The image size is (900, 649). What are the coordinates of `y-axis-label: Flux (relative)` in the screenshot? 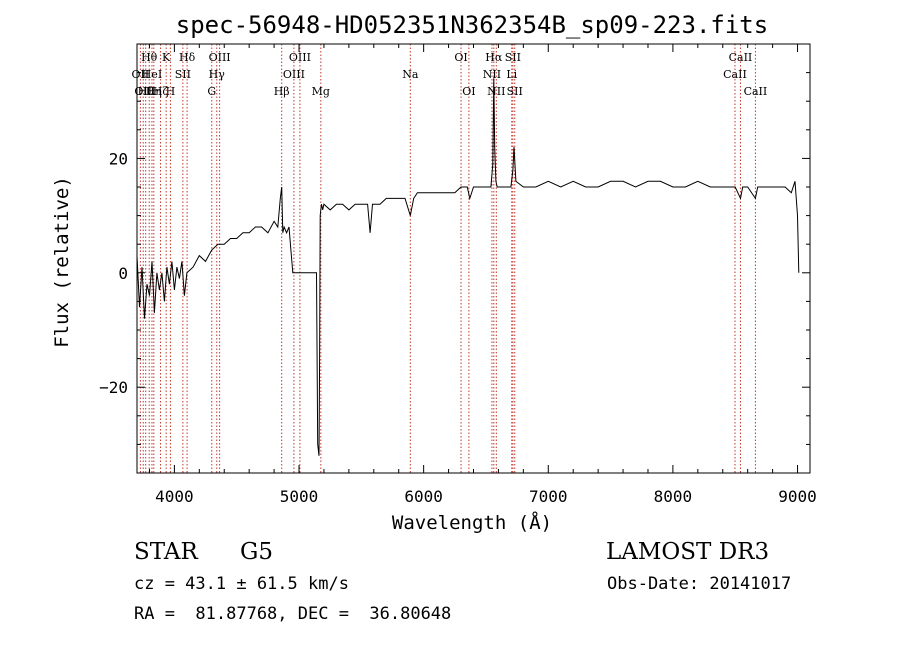 It's located at (62, 262).